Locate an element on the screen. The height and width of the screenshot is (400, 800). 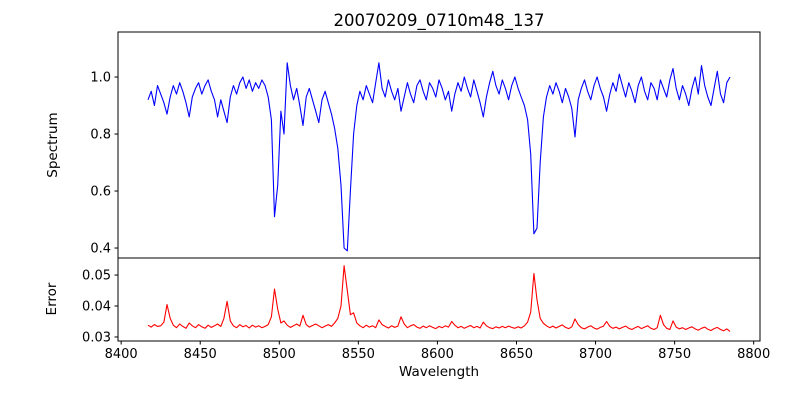
x-axis-label: Wavelength is located at coordinates (439, 372).